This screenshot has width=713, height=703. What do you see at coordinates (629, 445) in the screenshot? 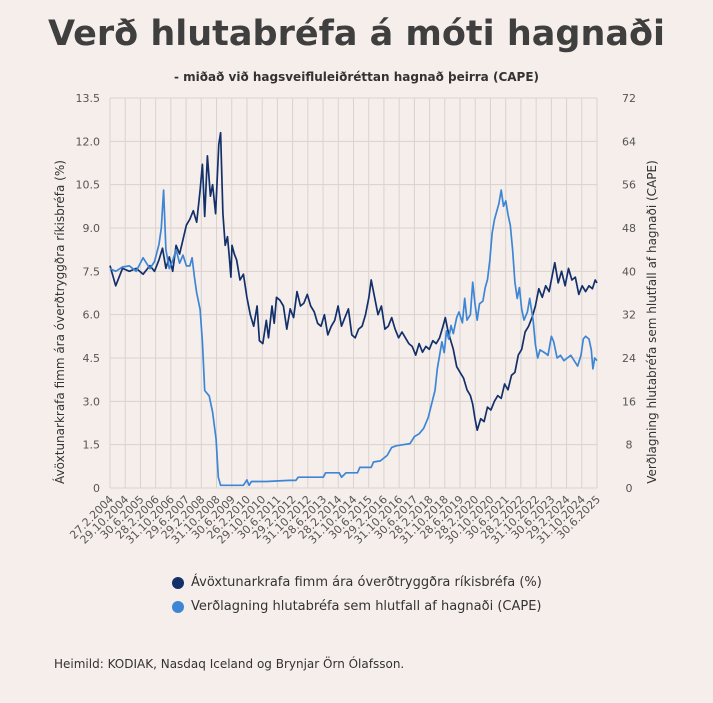
I see `right-tick-label: 8` at bounding box center [629, 445].